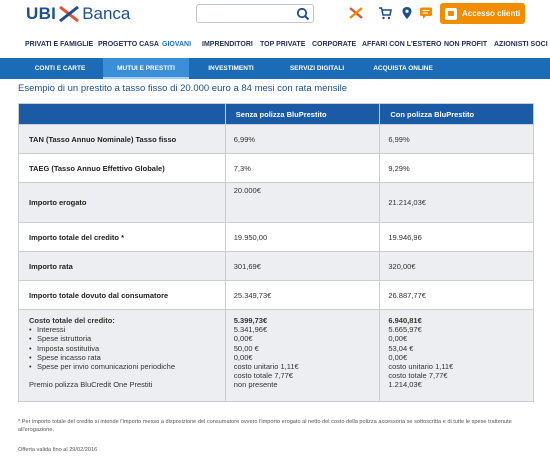 This screenshot has width=550, height=456. I want to click on cost-value: 5.341,96€, so click(250, 330).